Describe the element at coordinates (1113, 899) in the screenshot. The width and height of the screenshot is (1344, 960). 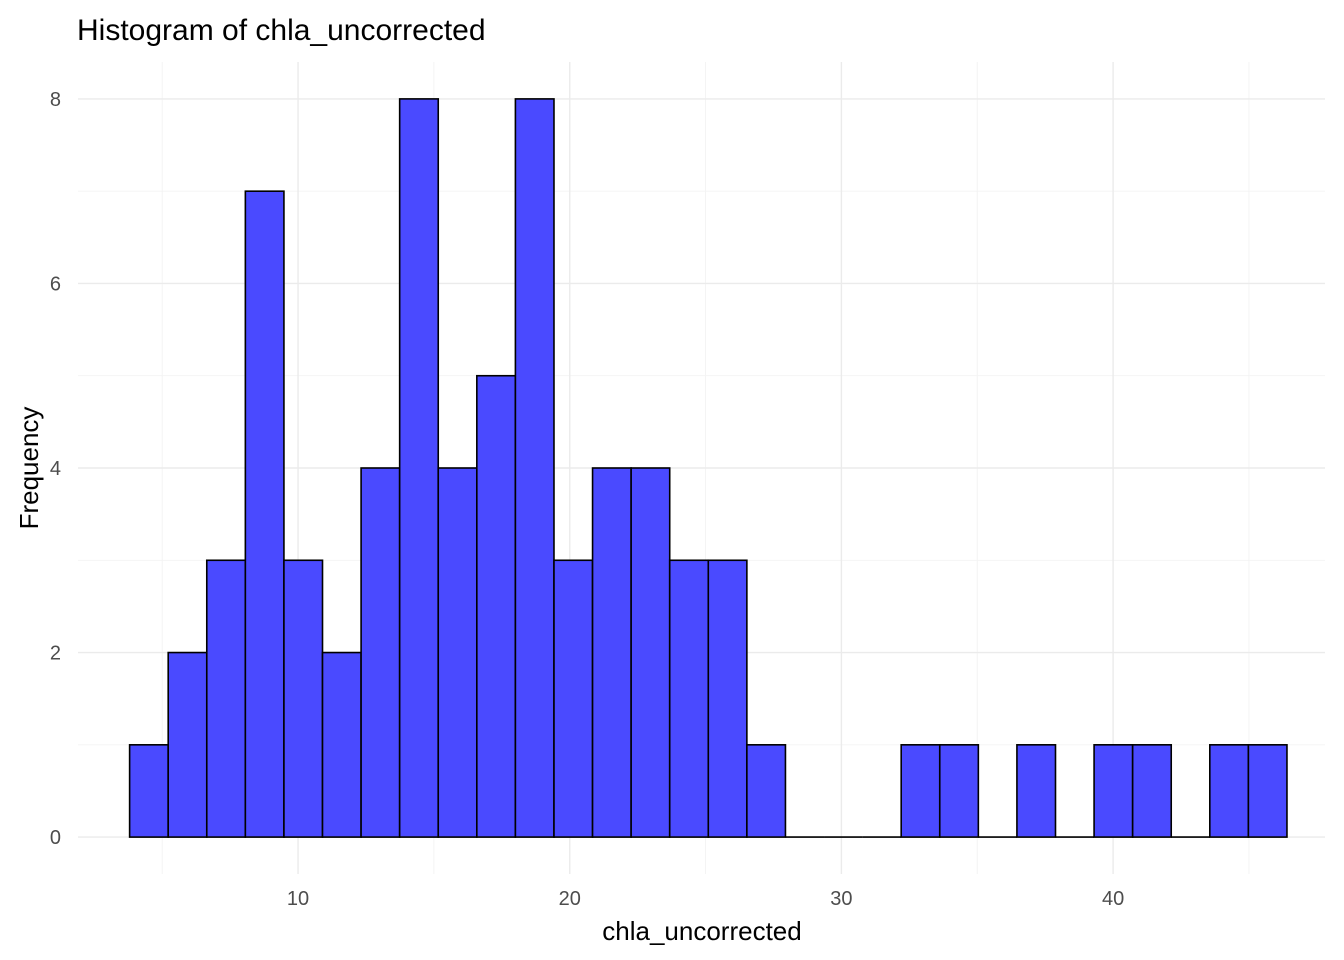
I see `x-tick-label: 40` at that location.